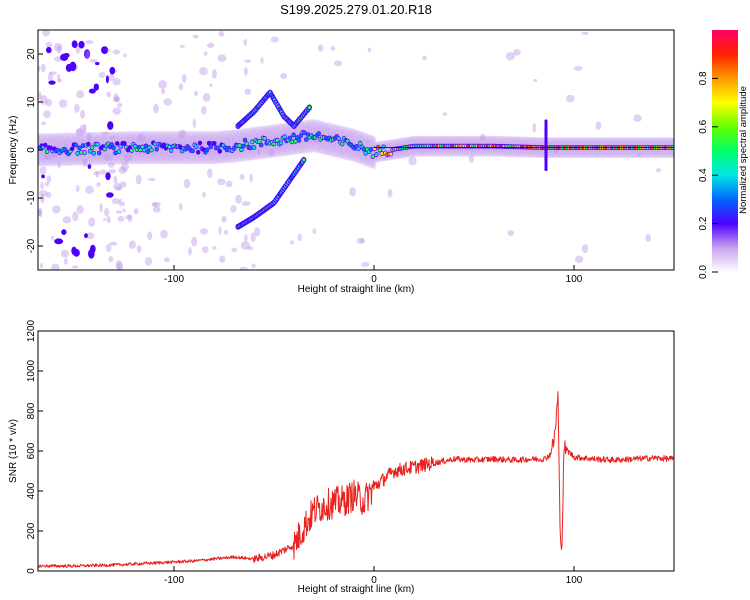 Image resolution: width=750 pixels, height=600 pixels. Describe the element at coordinates (31, 330) in the screenshot. I see `y-tick-label: 1200` at that location.